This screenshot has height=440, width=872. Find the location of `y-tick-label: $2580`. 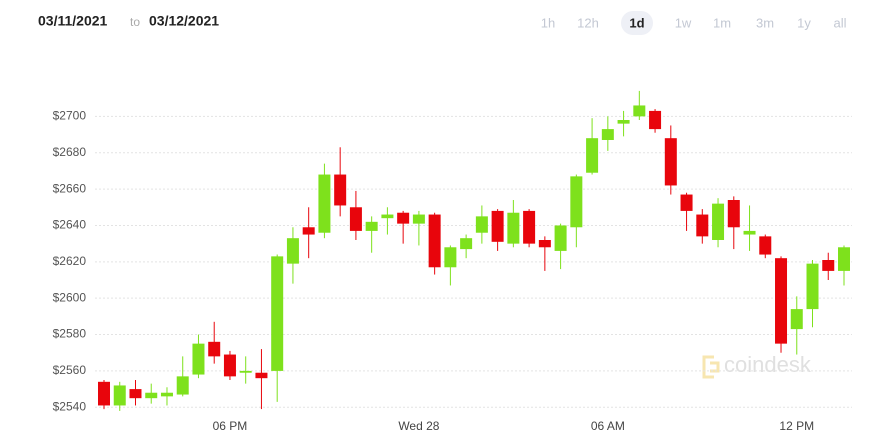

y-tick-label: $2580 is located at coordinates (70, 334).